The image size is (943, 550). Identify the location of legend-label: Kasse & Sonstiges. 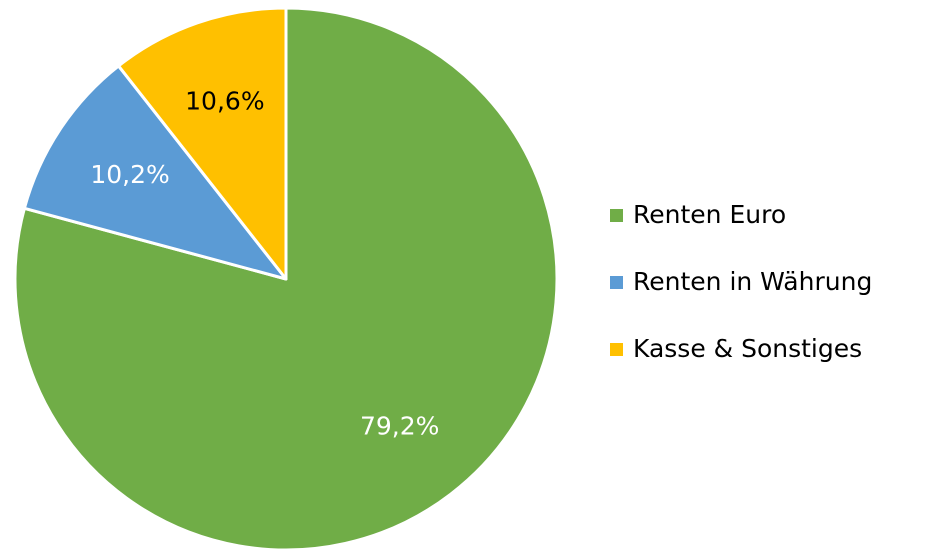
(747, 348).